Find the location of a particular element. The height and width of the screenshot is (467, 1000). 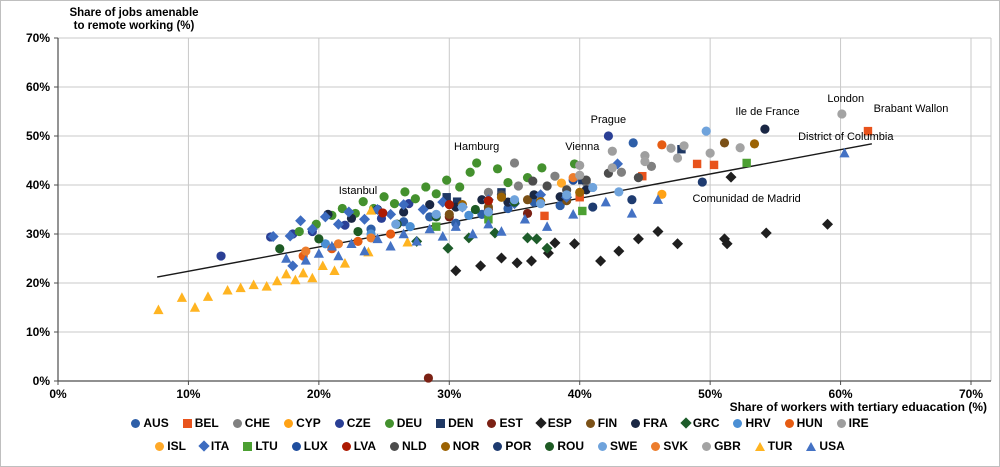

legend-marker-diamond-icon is located at coordinates (204, 446).